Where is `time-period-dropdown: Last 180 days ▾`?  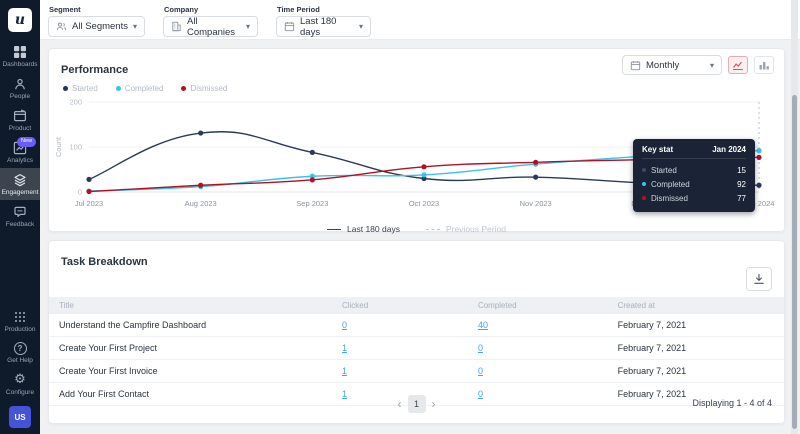
time-period-dropdown: Last 180 days ▾ is located at coordinates (323, 26).